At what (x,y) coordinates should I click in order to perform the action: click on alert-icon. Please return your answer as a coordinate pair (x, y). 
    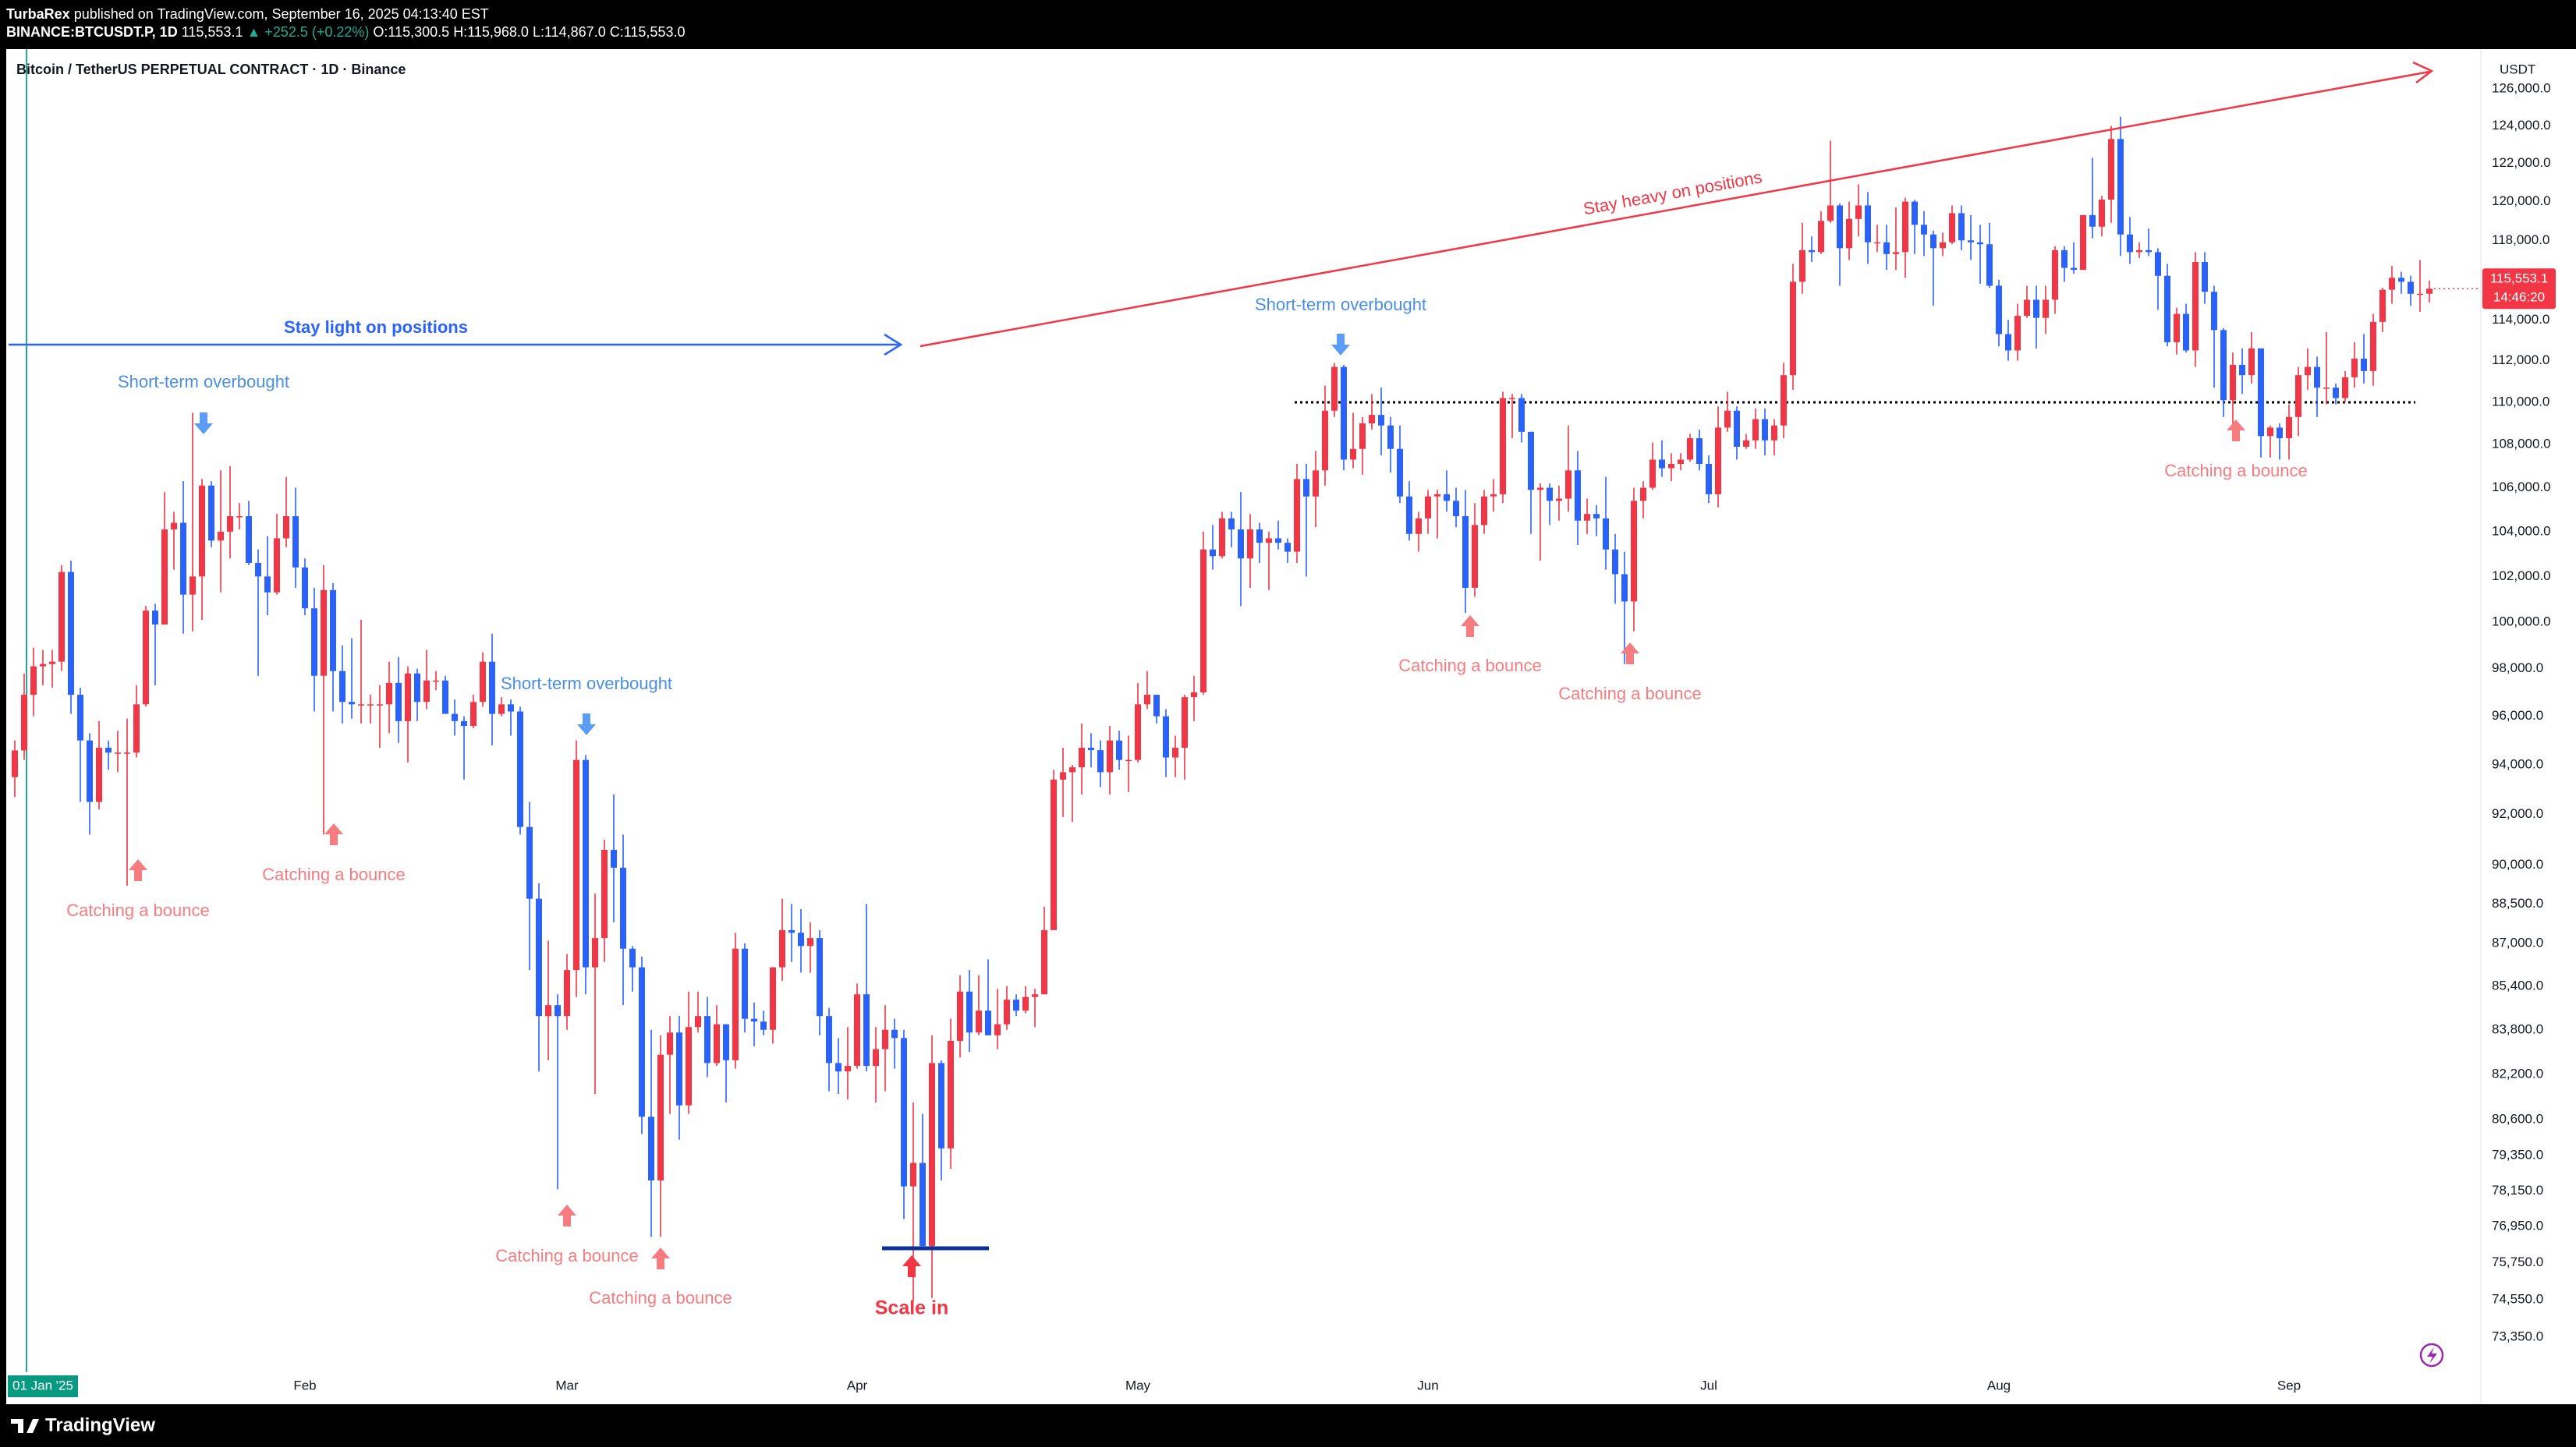
    Looking at the image, I should click on (2431, 1355).